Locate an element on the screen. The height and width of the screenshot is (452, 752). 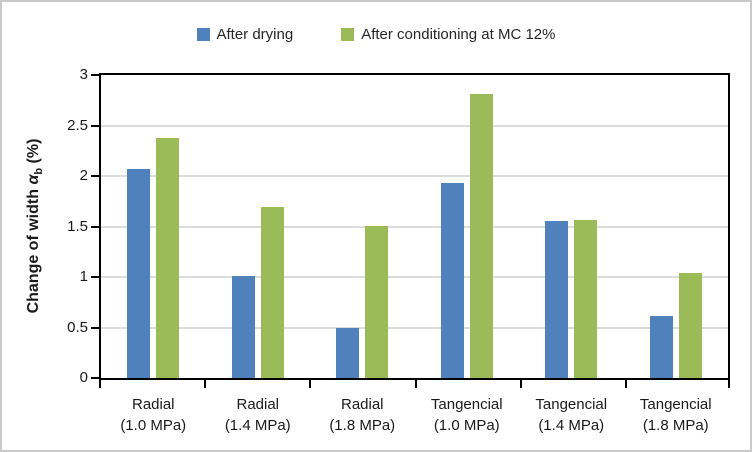
bar-after-drying-tangencial-1-4-mpa is located at coordinates (557, 299).